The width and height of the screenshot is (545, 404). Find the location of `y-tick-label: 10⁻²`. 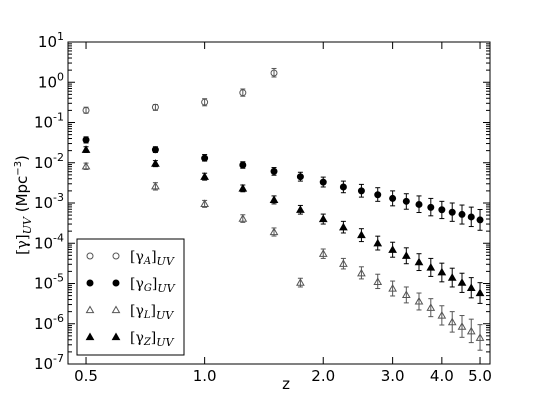

y-tick-label: 10⁻² is located at coordinates (49, 161).